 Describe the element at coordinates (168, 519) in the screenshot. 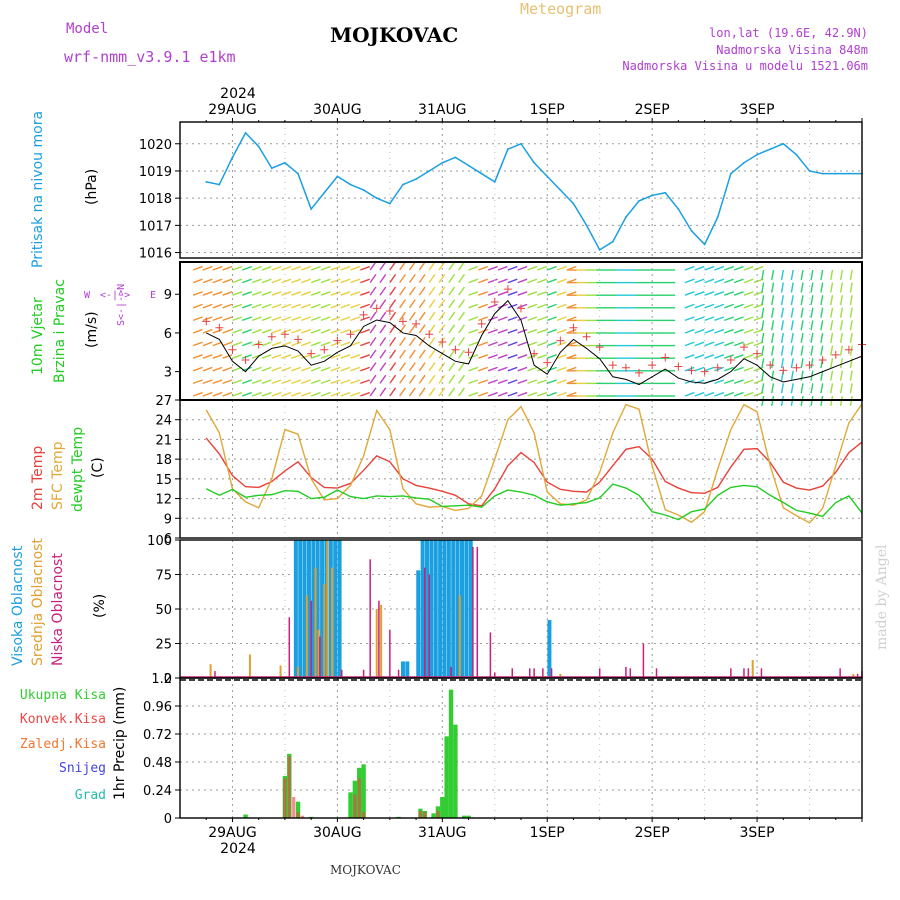

I see `y-tick-label: 9` at that location.